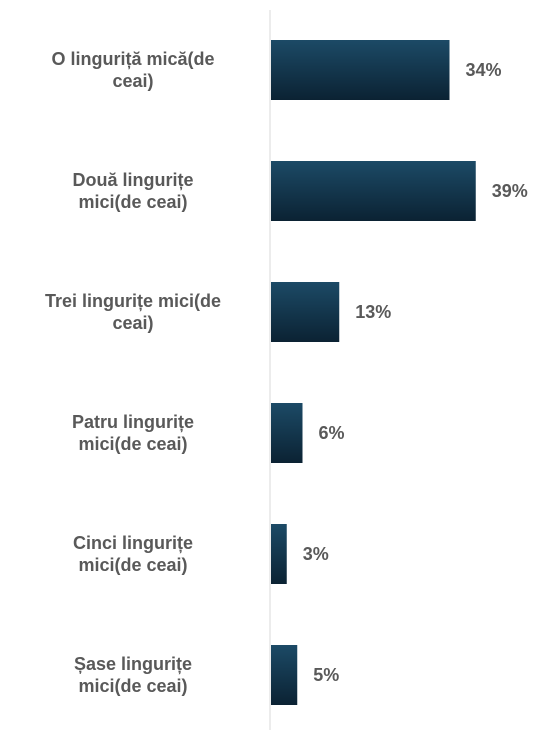 The height and width of the screenshot is (733, 545). What do you see at coordinates (133, 554) in the screenshot?
I see `category-label: Cinci lingurițe mici(de ceai)` at bounding box center [133, 554].